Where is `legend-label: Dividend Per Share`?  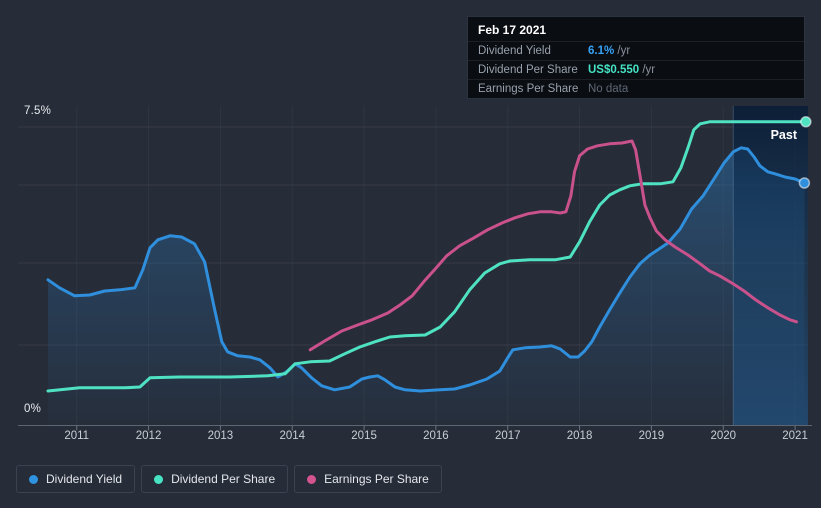
legend-label: Dividend Per Share is located at coordinates (223, 479).